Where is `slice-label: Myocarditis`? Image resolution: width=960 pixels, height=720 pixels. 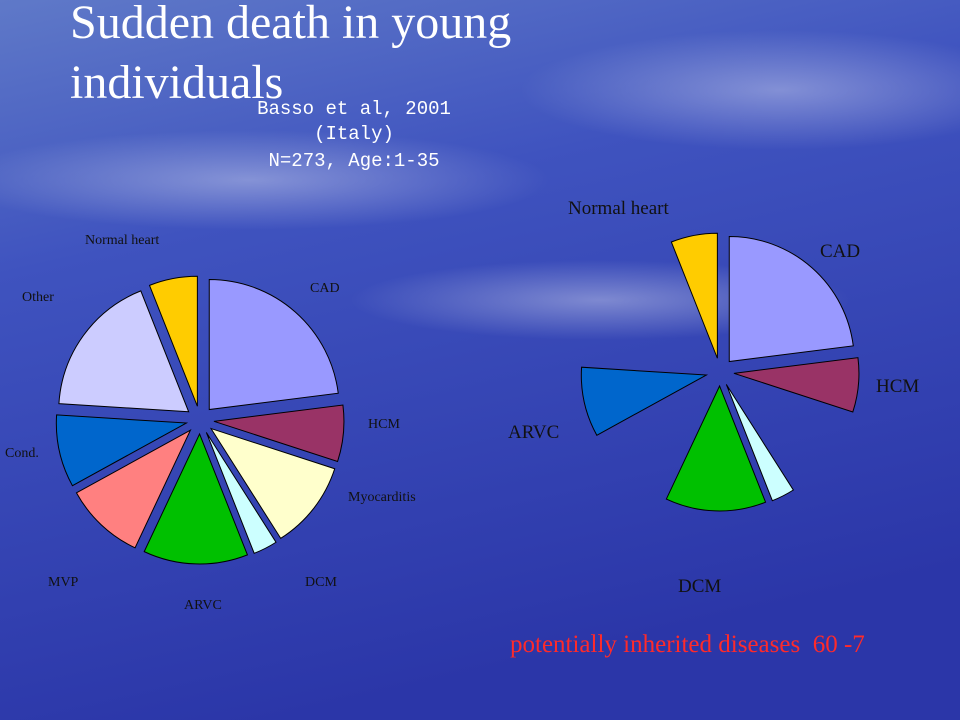
slice-label: Myocarditis is located at coordinates (382, 497).